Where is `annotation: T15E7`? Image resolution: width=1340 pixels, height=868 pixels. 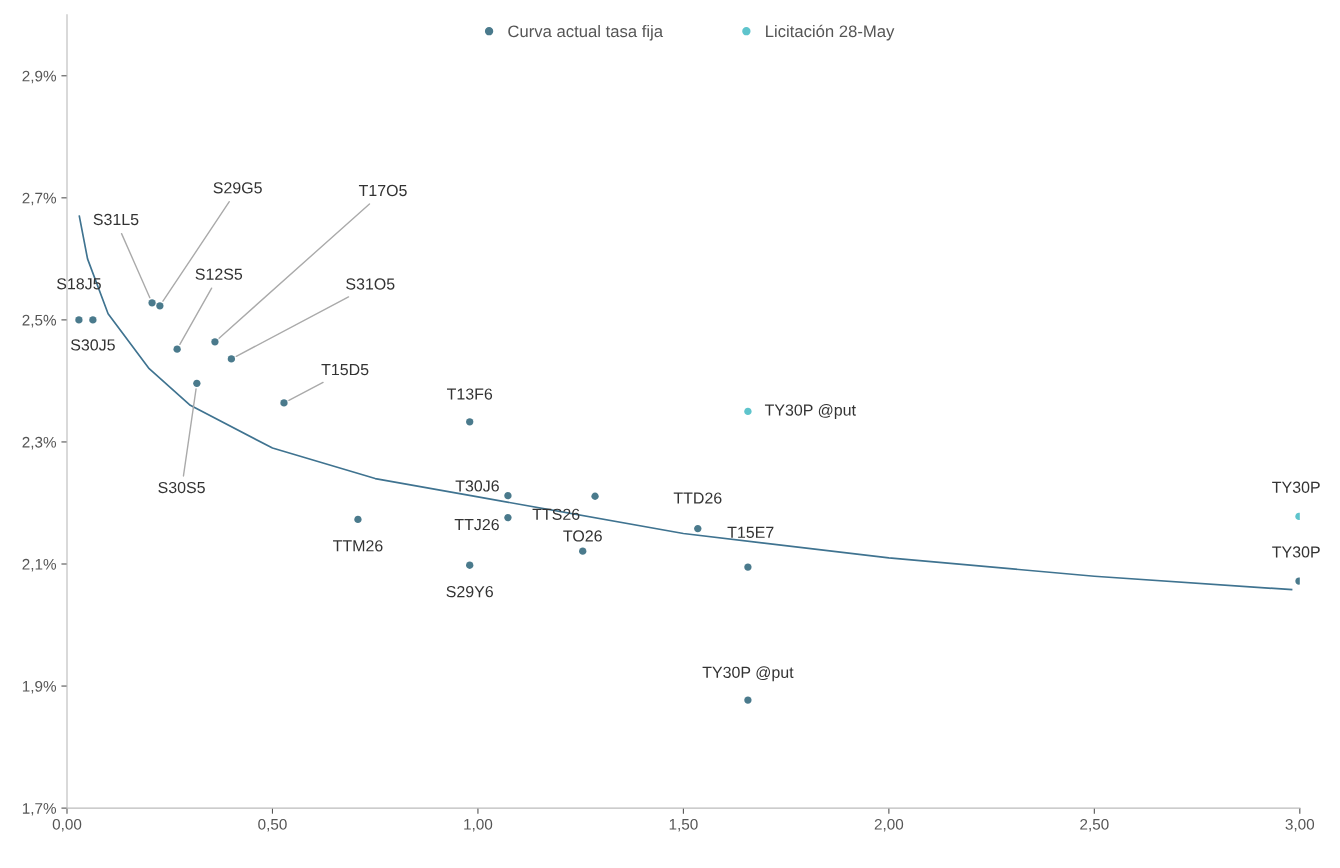
annotation: T15E7 is located at coordinates (750, 532).